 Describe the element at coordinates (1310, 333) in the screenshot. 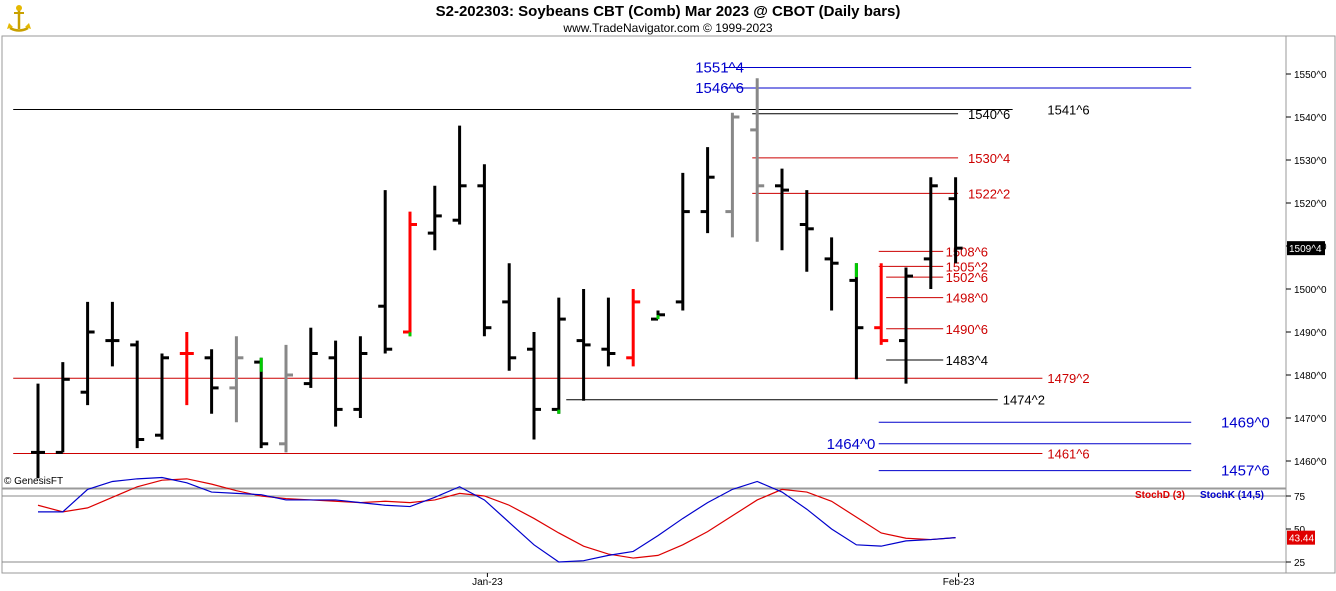

I see `price-tick-label: 1490^0` at that location.